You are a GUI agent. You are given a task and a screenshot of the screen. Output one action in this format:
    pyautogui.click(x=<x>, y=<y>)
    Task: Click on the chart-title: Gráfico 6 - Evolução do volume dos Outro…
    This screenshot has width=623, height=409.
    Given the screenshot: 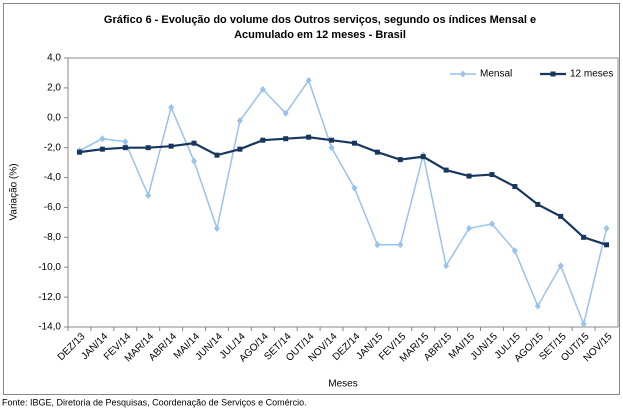 What is the action you would take?
    pyautogui.click(x=320, y=20)
    